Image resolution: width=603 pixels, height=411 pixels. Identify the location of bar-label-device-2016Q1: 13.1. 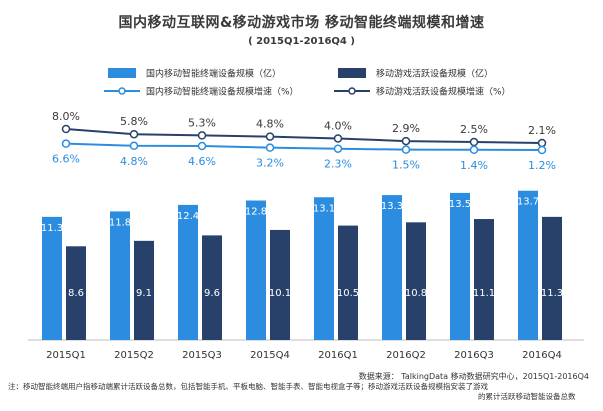
(324, 208).